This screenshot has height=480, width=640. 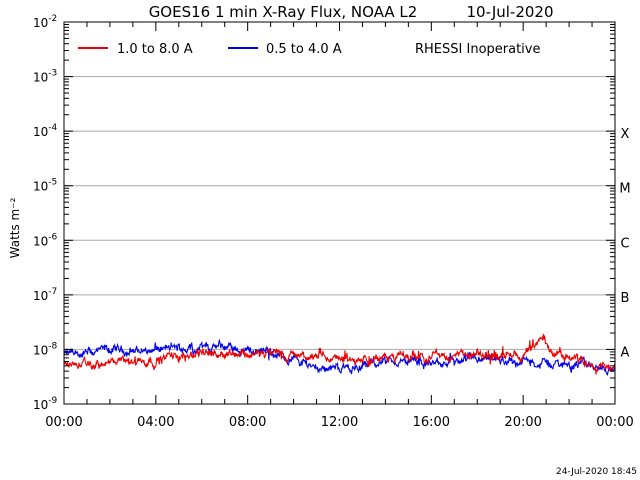 What do you see at coordinates (155, 422) in the screenshot?
I see `x-tick-label: 04:00` at bounding box center [155, 422].